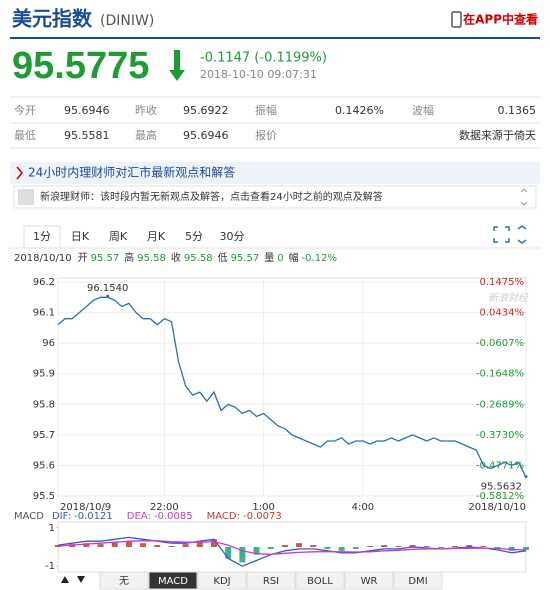 Image resolution: width=550 pixels, height=590 pixels. Describe the element at coordinates (522, 234) in the screenshot. I see `expand-icon` at that location.